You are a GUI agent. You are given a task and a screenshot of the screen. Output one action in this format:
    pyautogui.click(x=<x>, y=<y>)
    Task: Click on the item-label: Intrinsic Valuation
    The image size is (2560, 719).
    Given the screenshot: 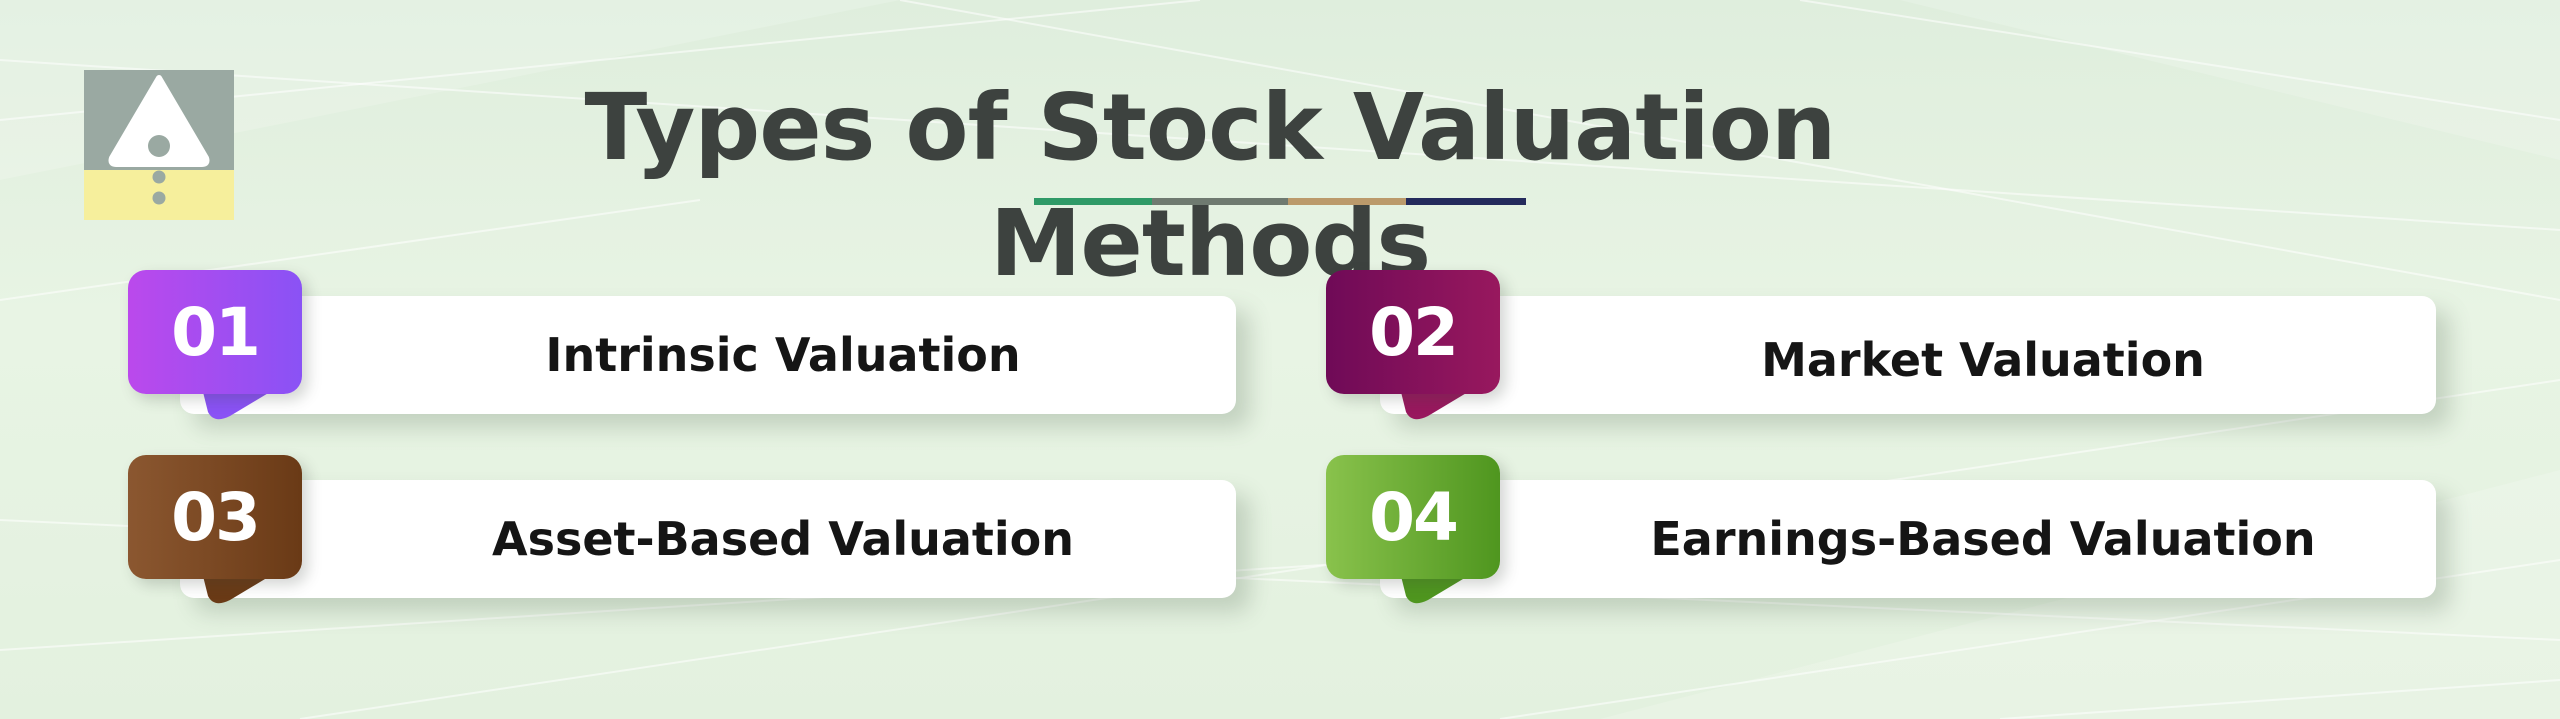 What is the action you would take?
    pyautogui.click(x=783, y=355)
    